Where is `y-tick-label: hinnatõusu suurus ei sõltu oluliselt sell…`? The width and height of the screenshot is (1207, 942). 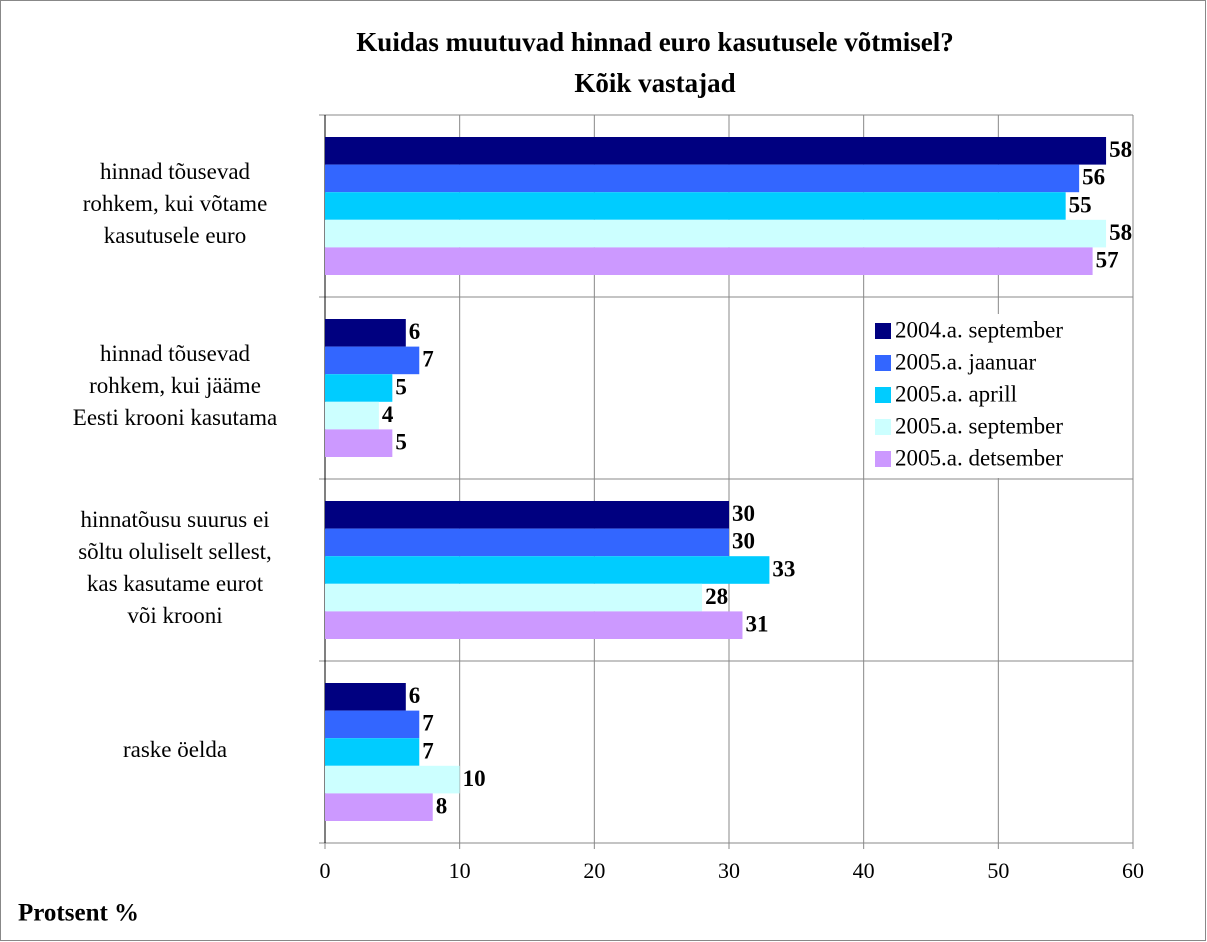
y-tick-label: hinnatõusu suurus ei sõltu oluliselt sell… is located at coordinates (175, 567).